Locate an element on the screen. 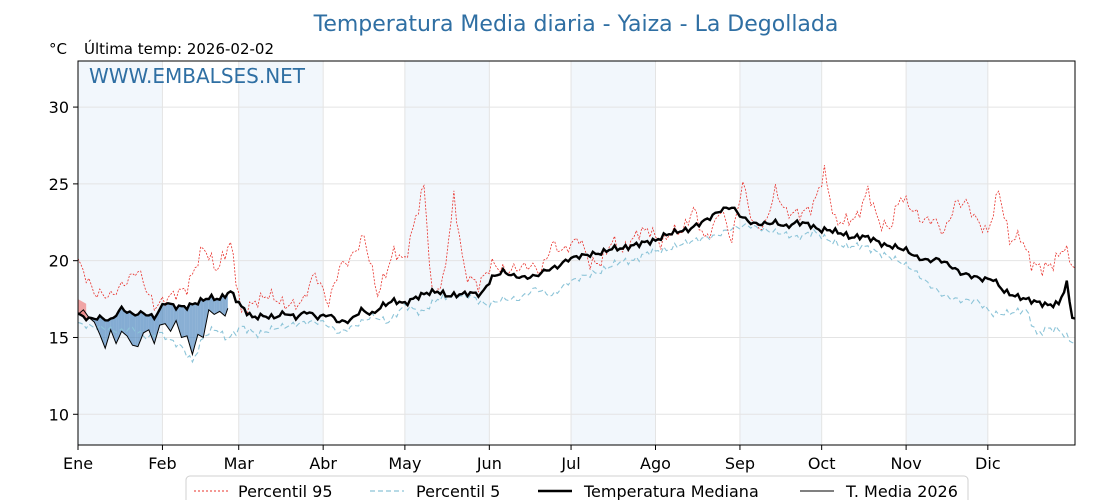 The image size is (1120, 500). x-tick-label: Feb is located at coordinates (162, 463).